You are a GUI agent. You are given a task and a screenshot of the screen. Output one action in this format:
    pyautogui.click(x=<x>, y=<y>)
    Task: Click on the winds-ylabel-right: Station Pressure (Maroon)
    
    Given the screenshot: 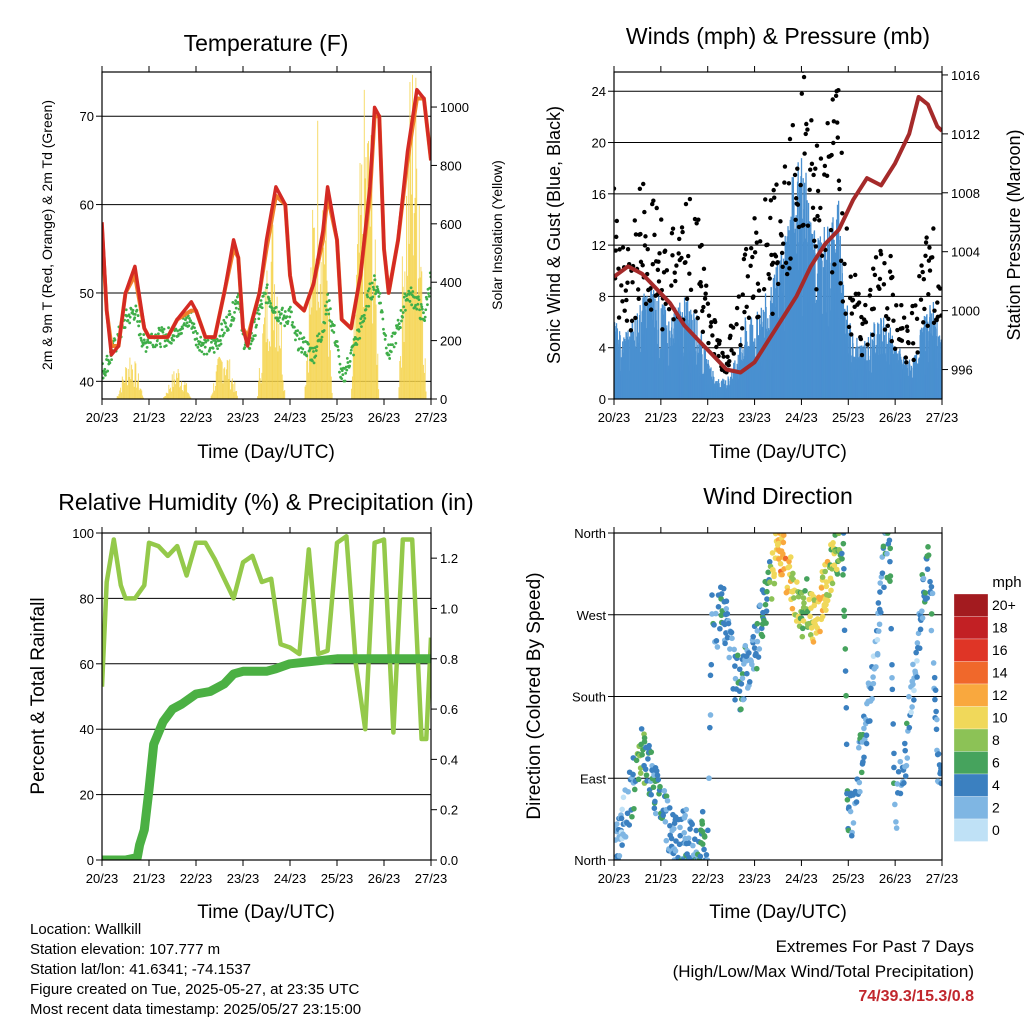 What is the action you would take?
    pyautogui.click(x=1014, y=234)
    